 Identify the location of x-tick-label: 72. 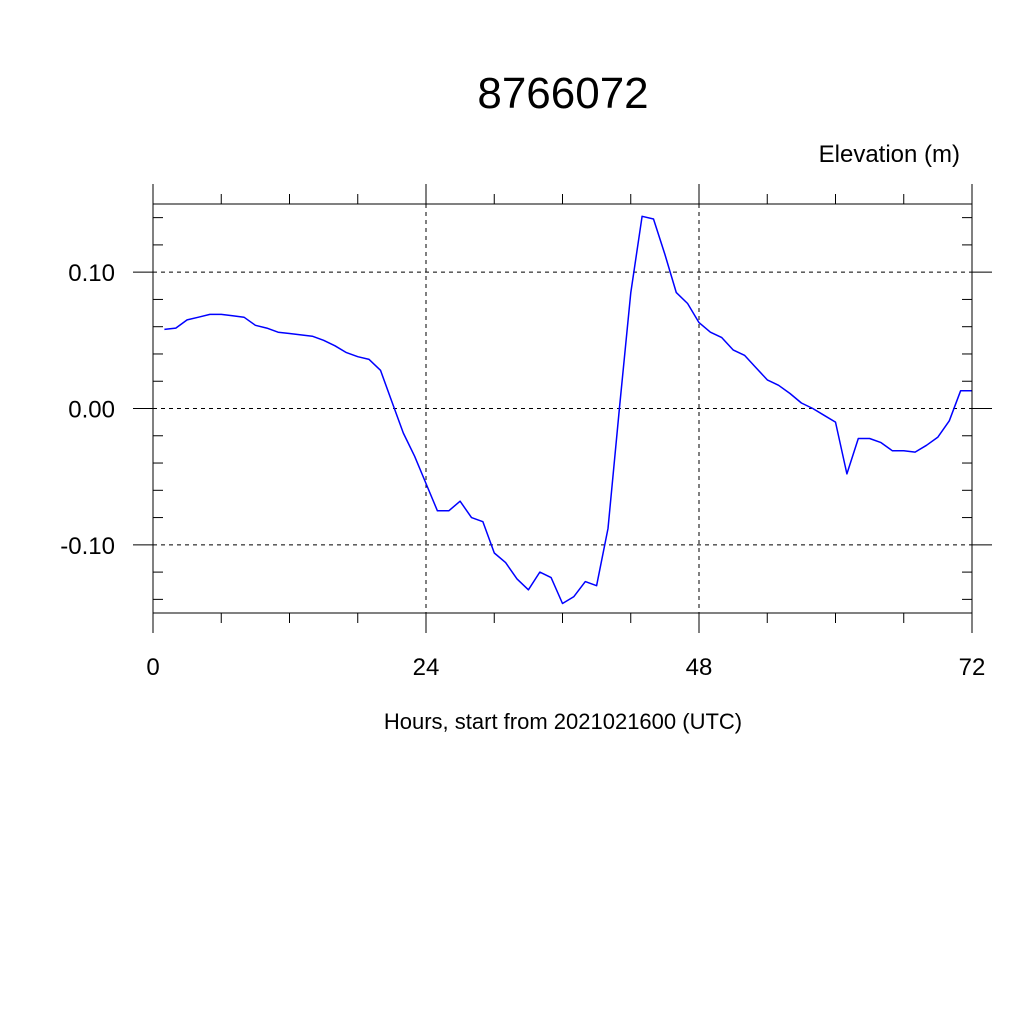
(972, 667).